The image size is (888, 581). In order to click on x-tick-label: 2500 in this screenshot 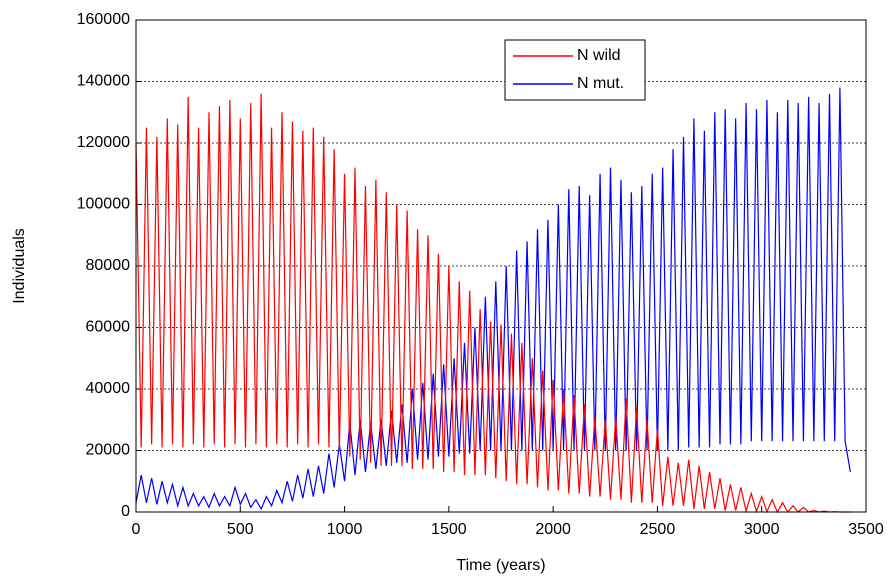, I will do `click(658, 529)`.